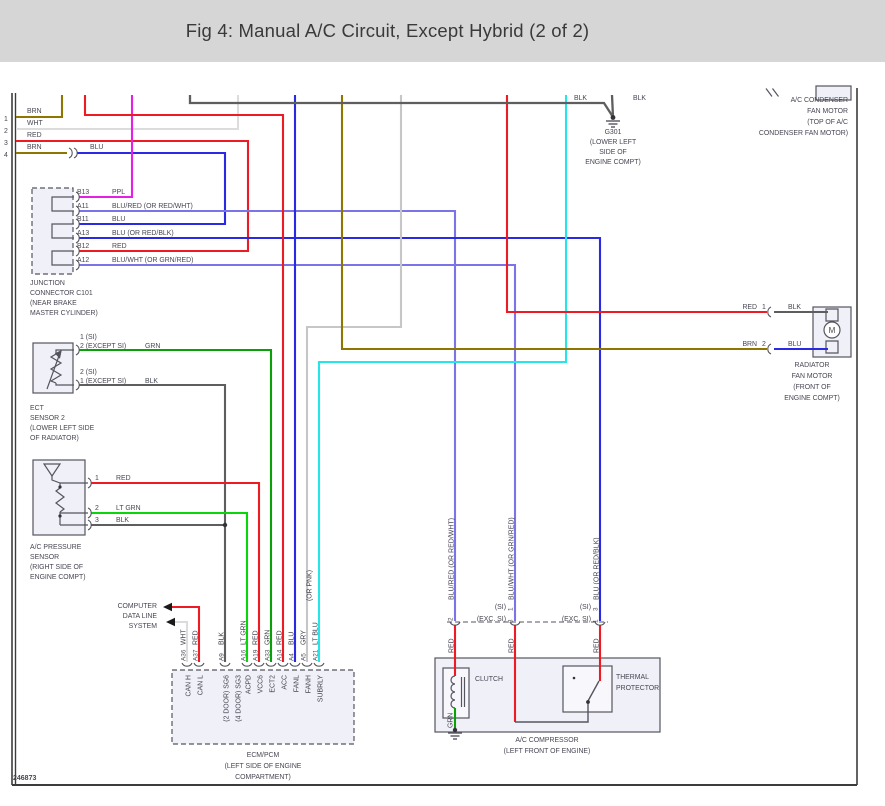  I want to click on ps-caption-2: SENSOR, so click(44, 557).